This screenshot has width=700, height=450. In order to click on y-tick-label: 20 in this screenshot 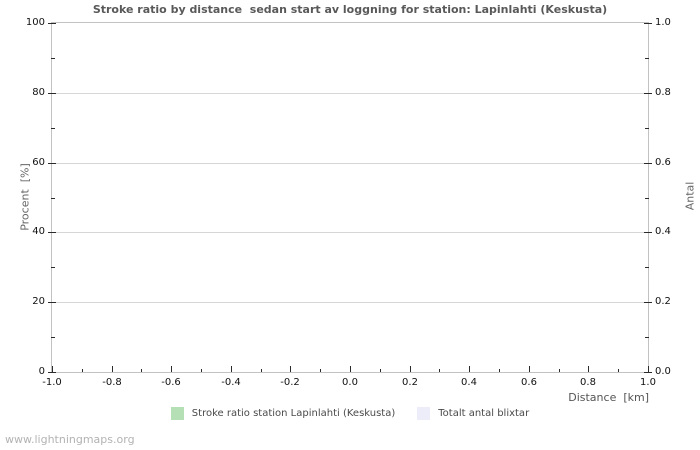, I will do `click(38, 301)`.